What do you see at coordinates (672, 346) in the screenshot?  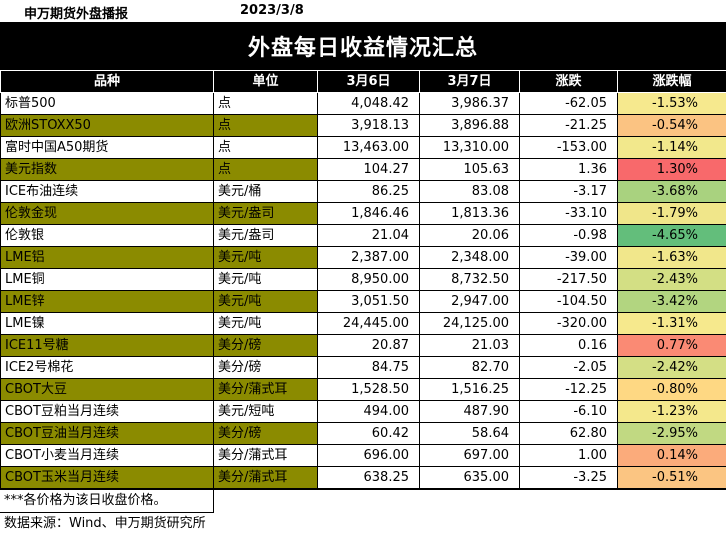 I see `row-change-pct: 0.77%` at bounding box center [672, 346].